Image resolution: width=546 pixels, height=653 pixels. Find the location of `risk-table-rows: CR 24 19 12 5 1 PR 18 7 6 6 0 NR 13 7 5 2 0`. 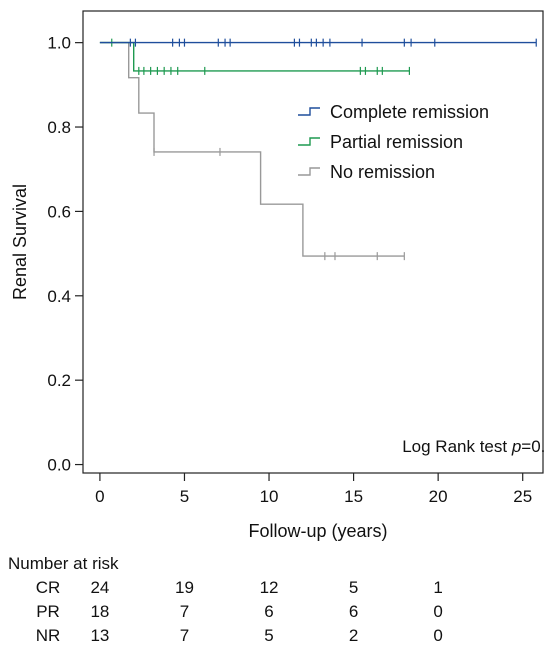

risk-table-rows: CR 24 19 12 5 1 PR 18 7 6 6 0 NR 13 7 5 2 0 is located at coordinates (239, 611).